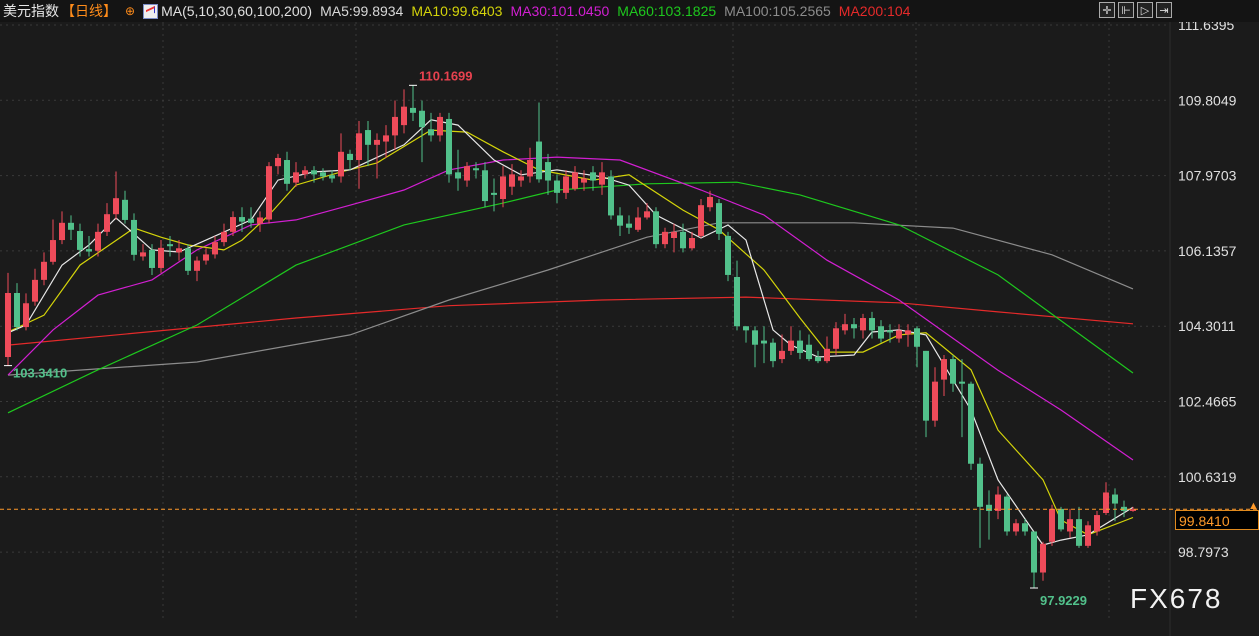 The width and height of the screenshot is (1259, 636). What do you see at coordinates (1207, 402) in the screenshot?
I see `y-tick-label: 102.4665` at bounding box center [1207, 402].